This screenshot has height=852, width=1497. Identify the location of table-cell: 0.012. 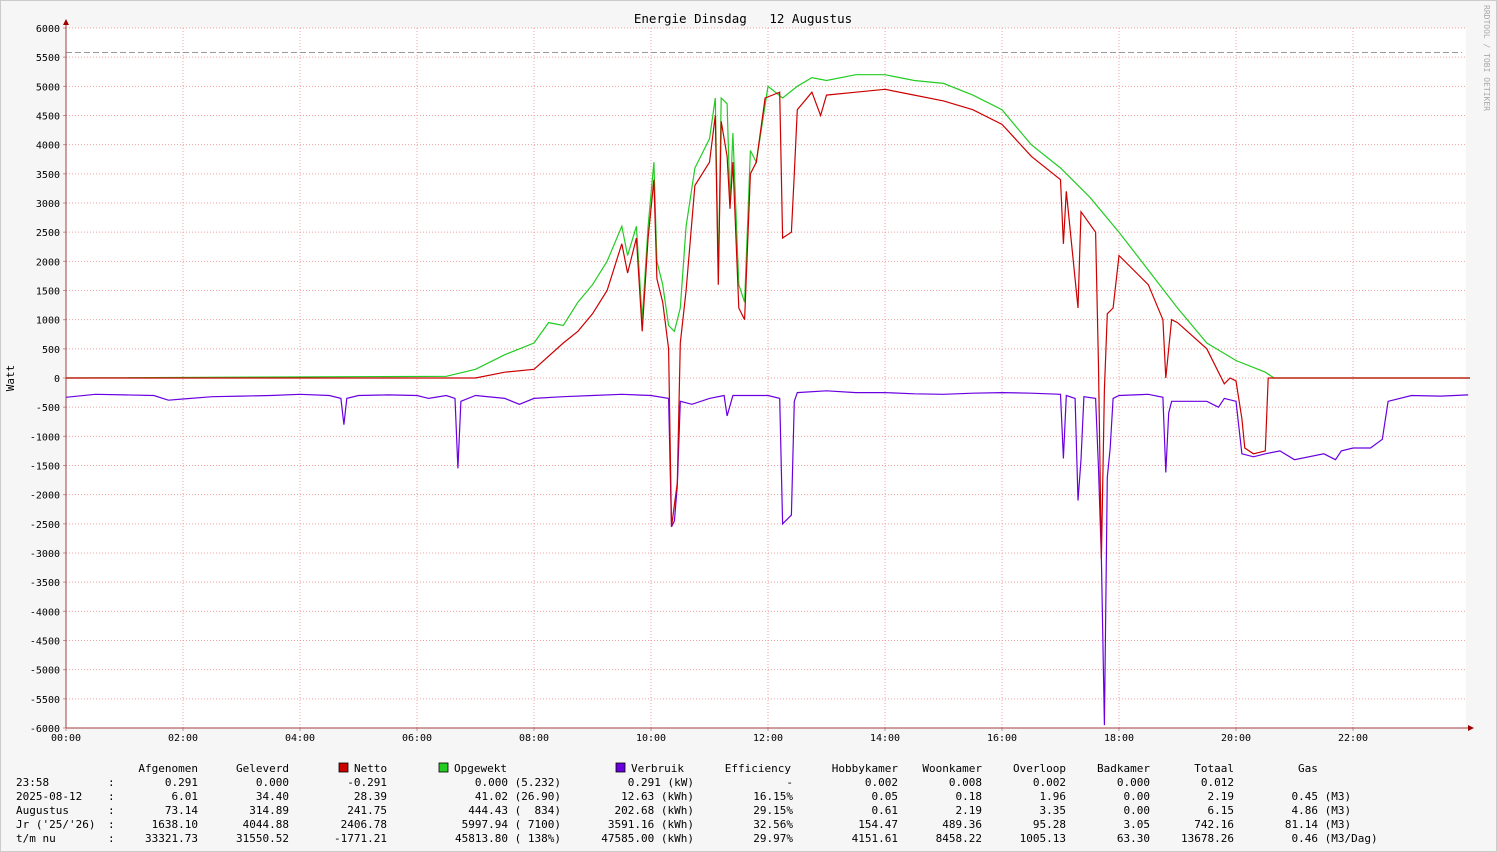
(1217, 782).